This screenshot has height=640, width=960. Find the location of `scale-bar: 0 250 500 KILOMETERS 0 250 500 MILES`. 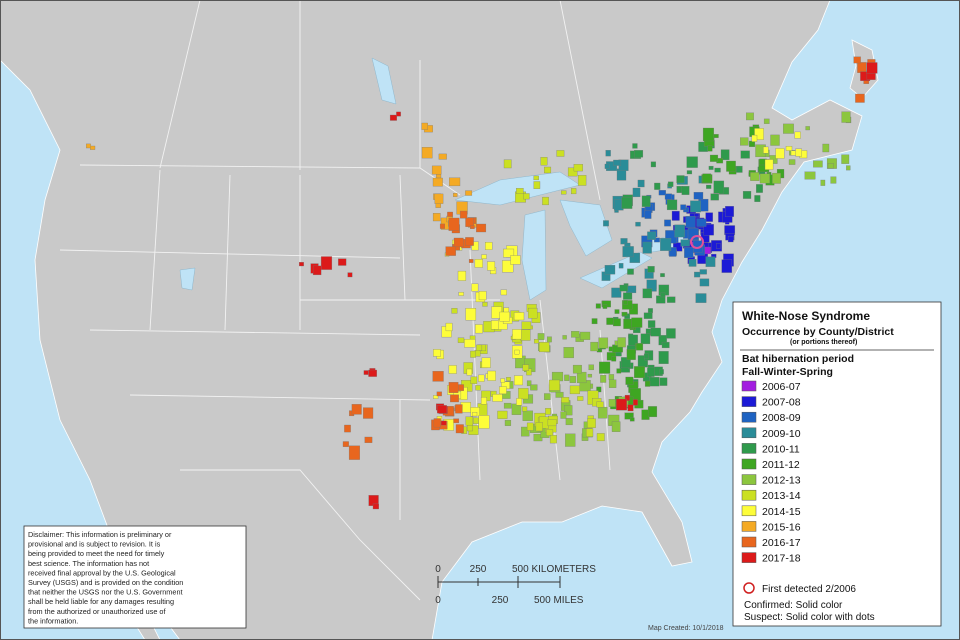

scale-bar: 0 250 500 KILOMETERS 0 250 500 MILES is located at coordinates (515, 585).